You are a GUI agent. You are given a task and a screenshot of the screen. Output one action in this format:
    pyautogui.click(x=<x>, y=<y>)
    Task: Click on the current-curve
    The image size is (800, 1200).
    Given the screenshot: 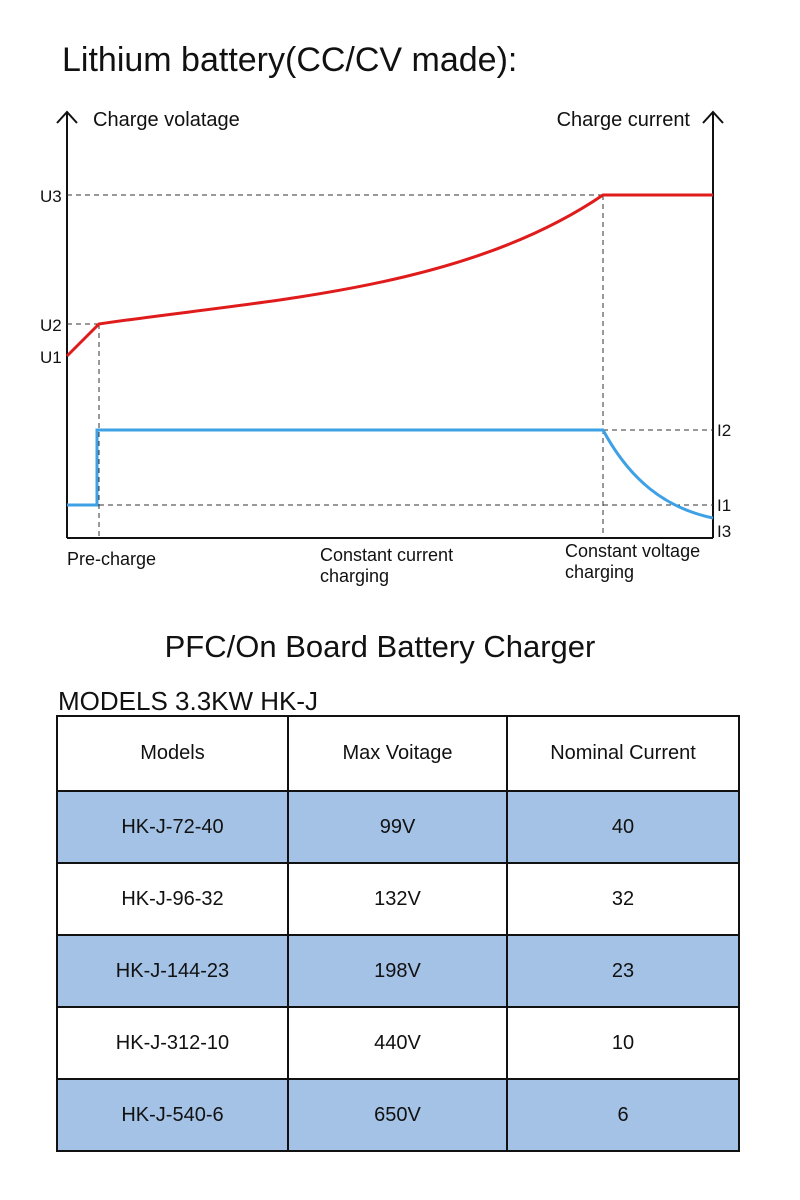 What is the action you would take?
    pyautogui.click(x=390, y=474)
    